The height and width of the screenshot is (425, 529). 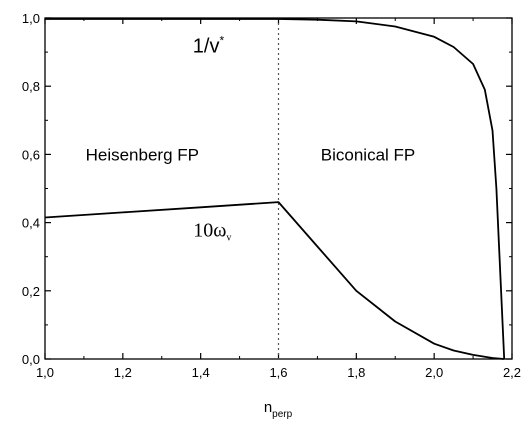 What do you see at coordinates (45, 372) in the screenshot?
I see `x-tick-label: 1,0` at bounding box center [45, 372].